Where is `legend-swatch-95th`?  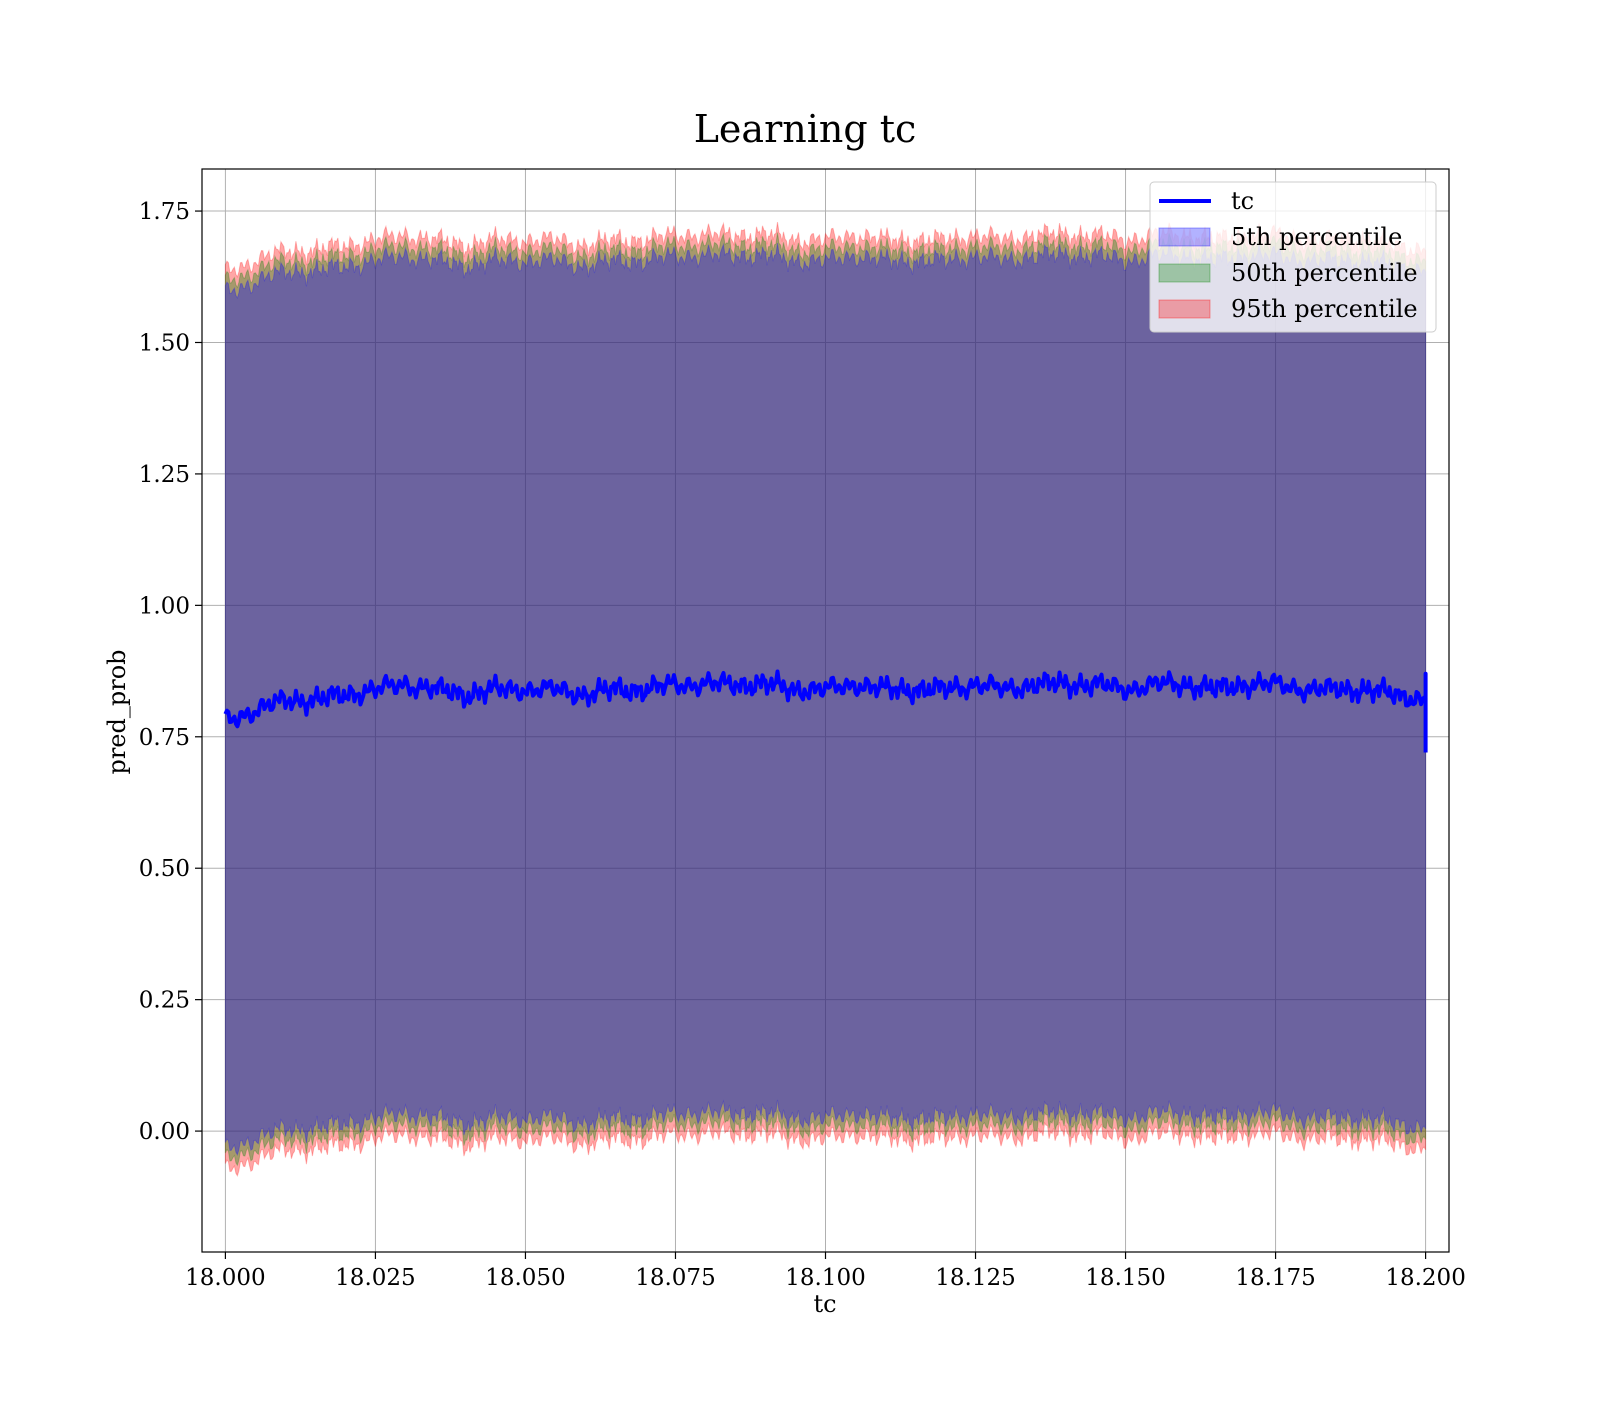
legend-swatch-95th is located at coordinates (1184, 309).